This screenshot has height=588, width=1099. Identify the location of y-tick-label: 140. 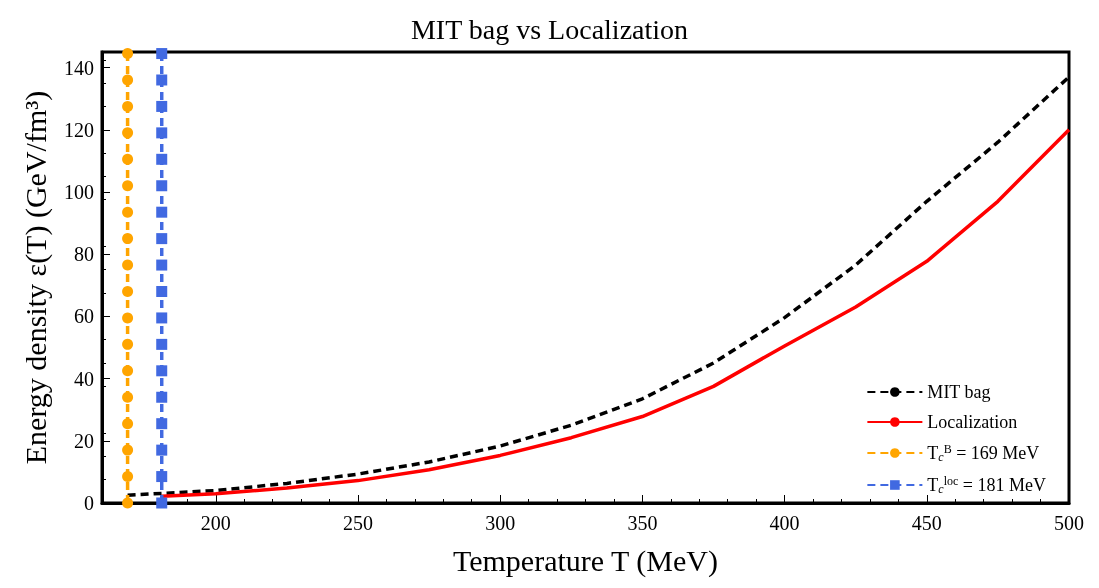
(79, 67).